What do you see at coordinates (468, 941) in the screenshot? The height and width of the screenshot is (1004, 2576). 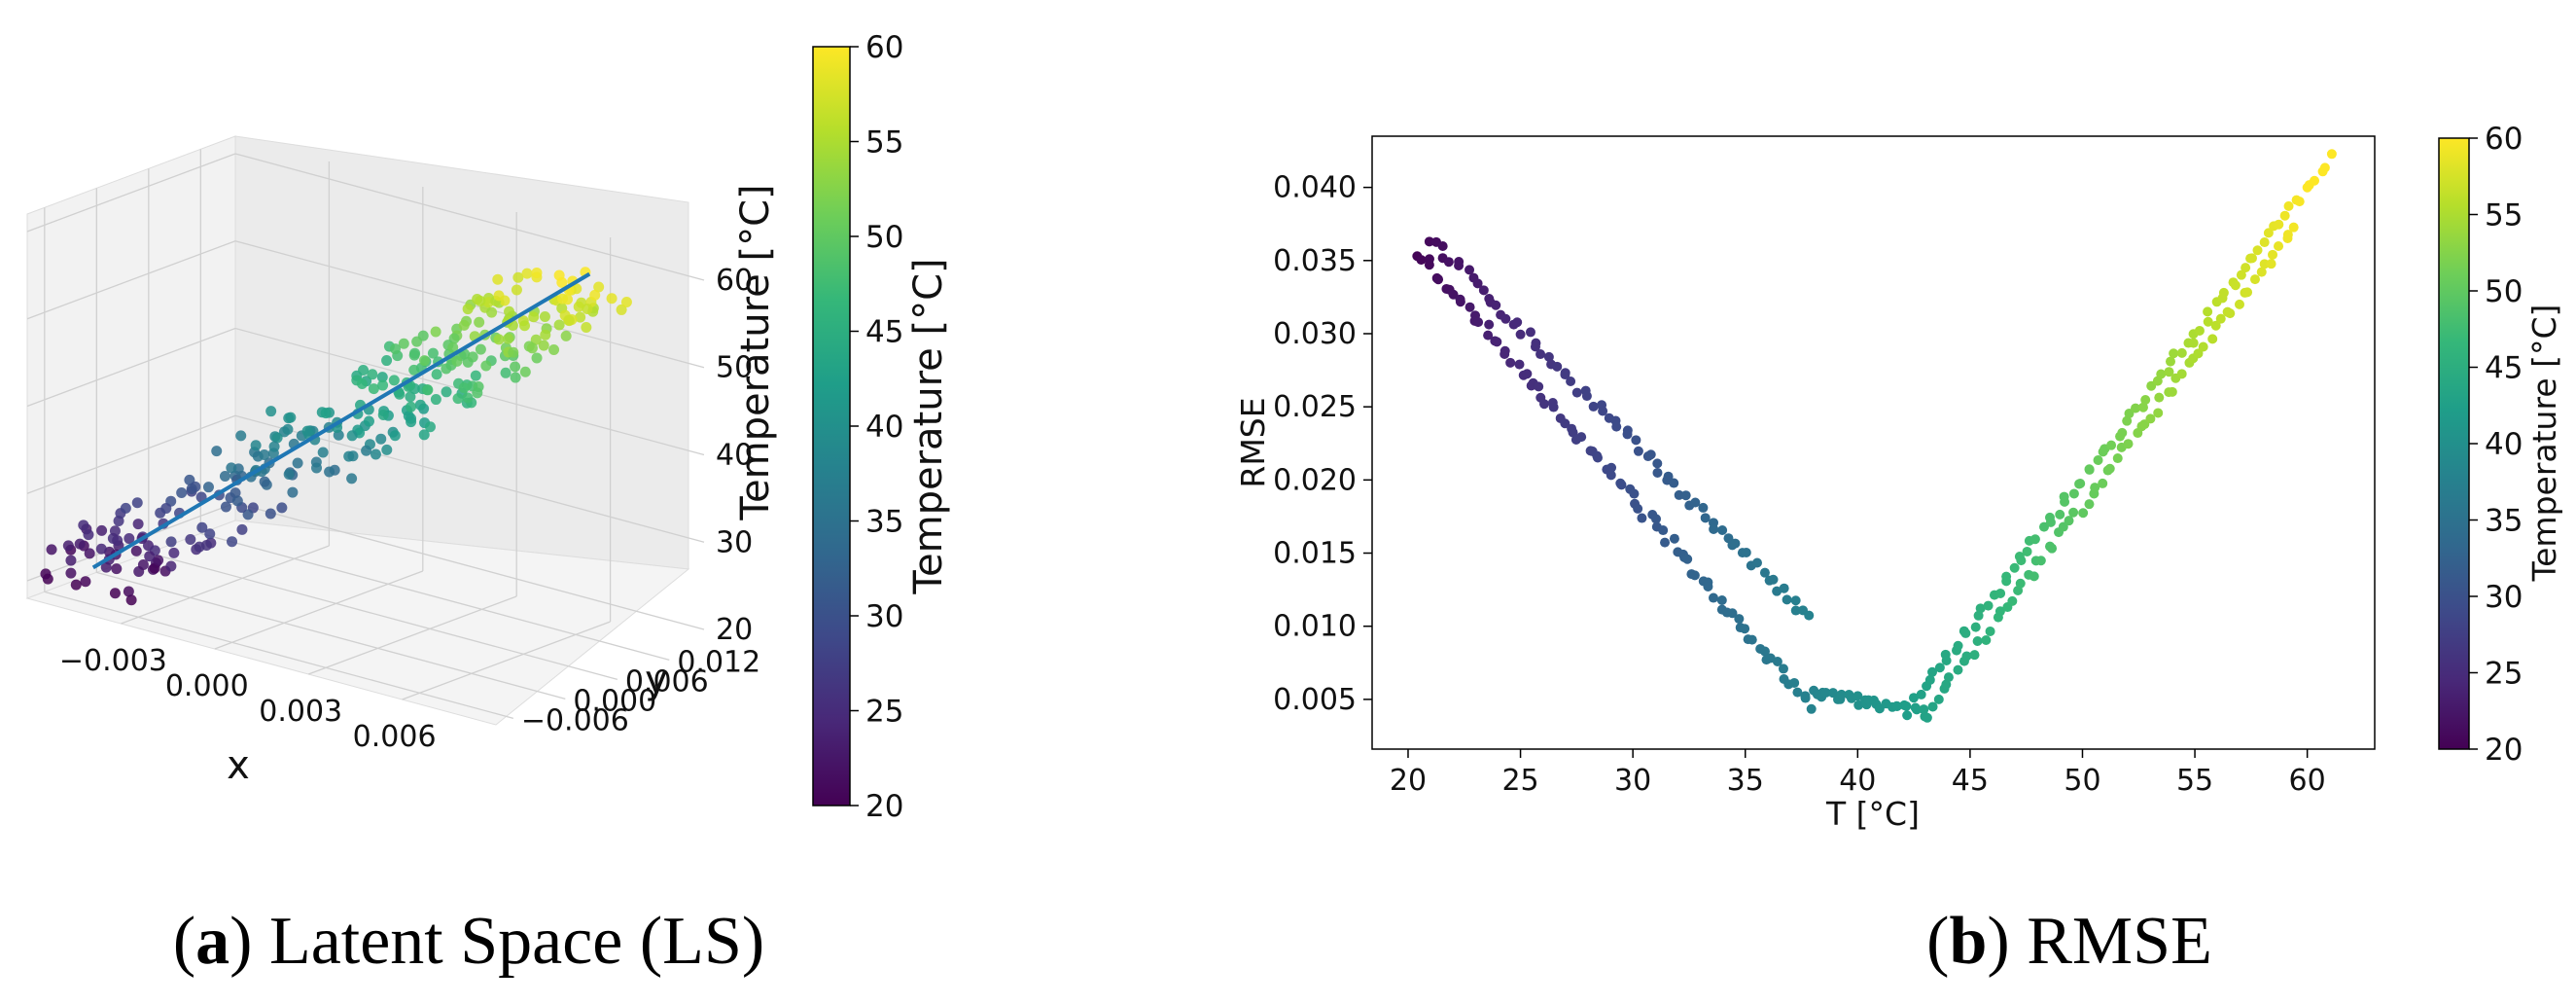 I see `caption-a: (a) Latent Space (LS)` at bounding box center [468, 941].